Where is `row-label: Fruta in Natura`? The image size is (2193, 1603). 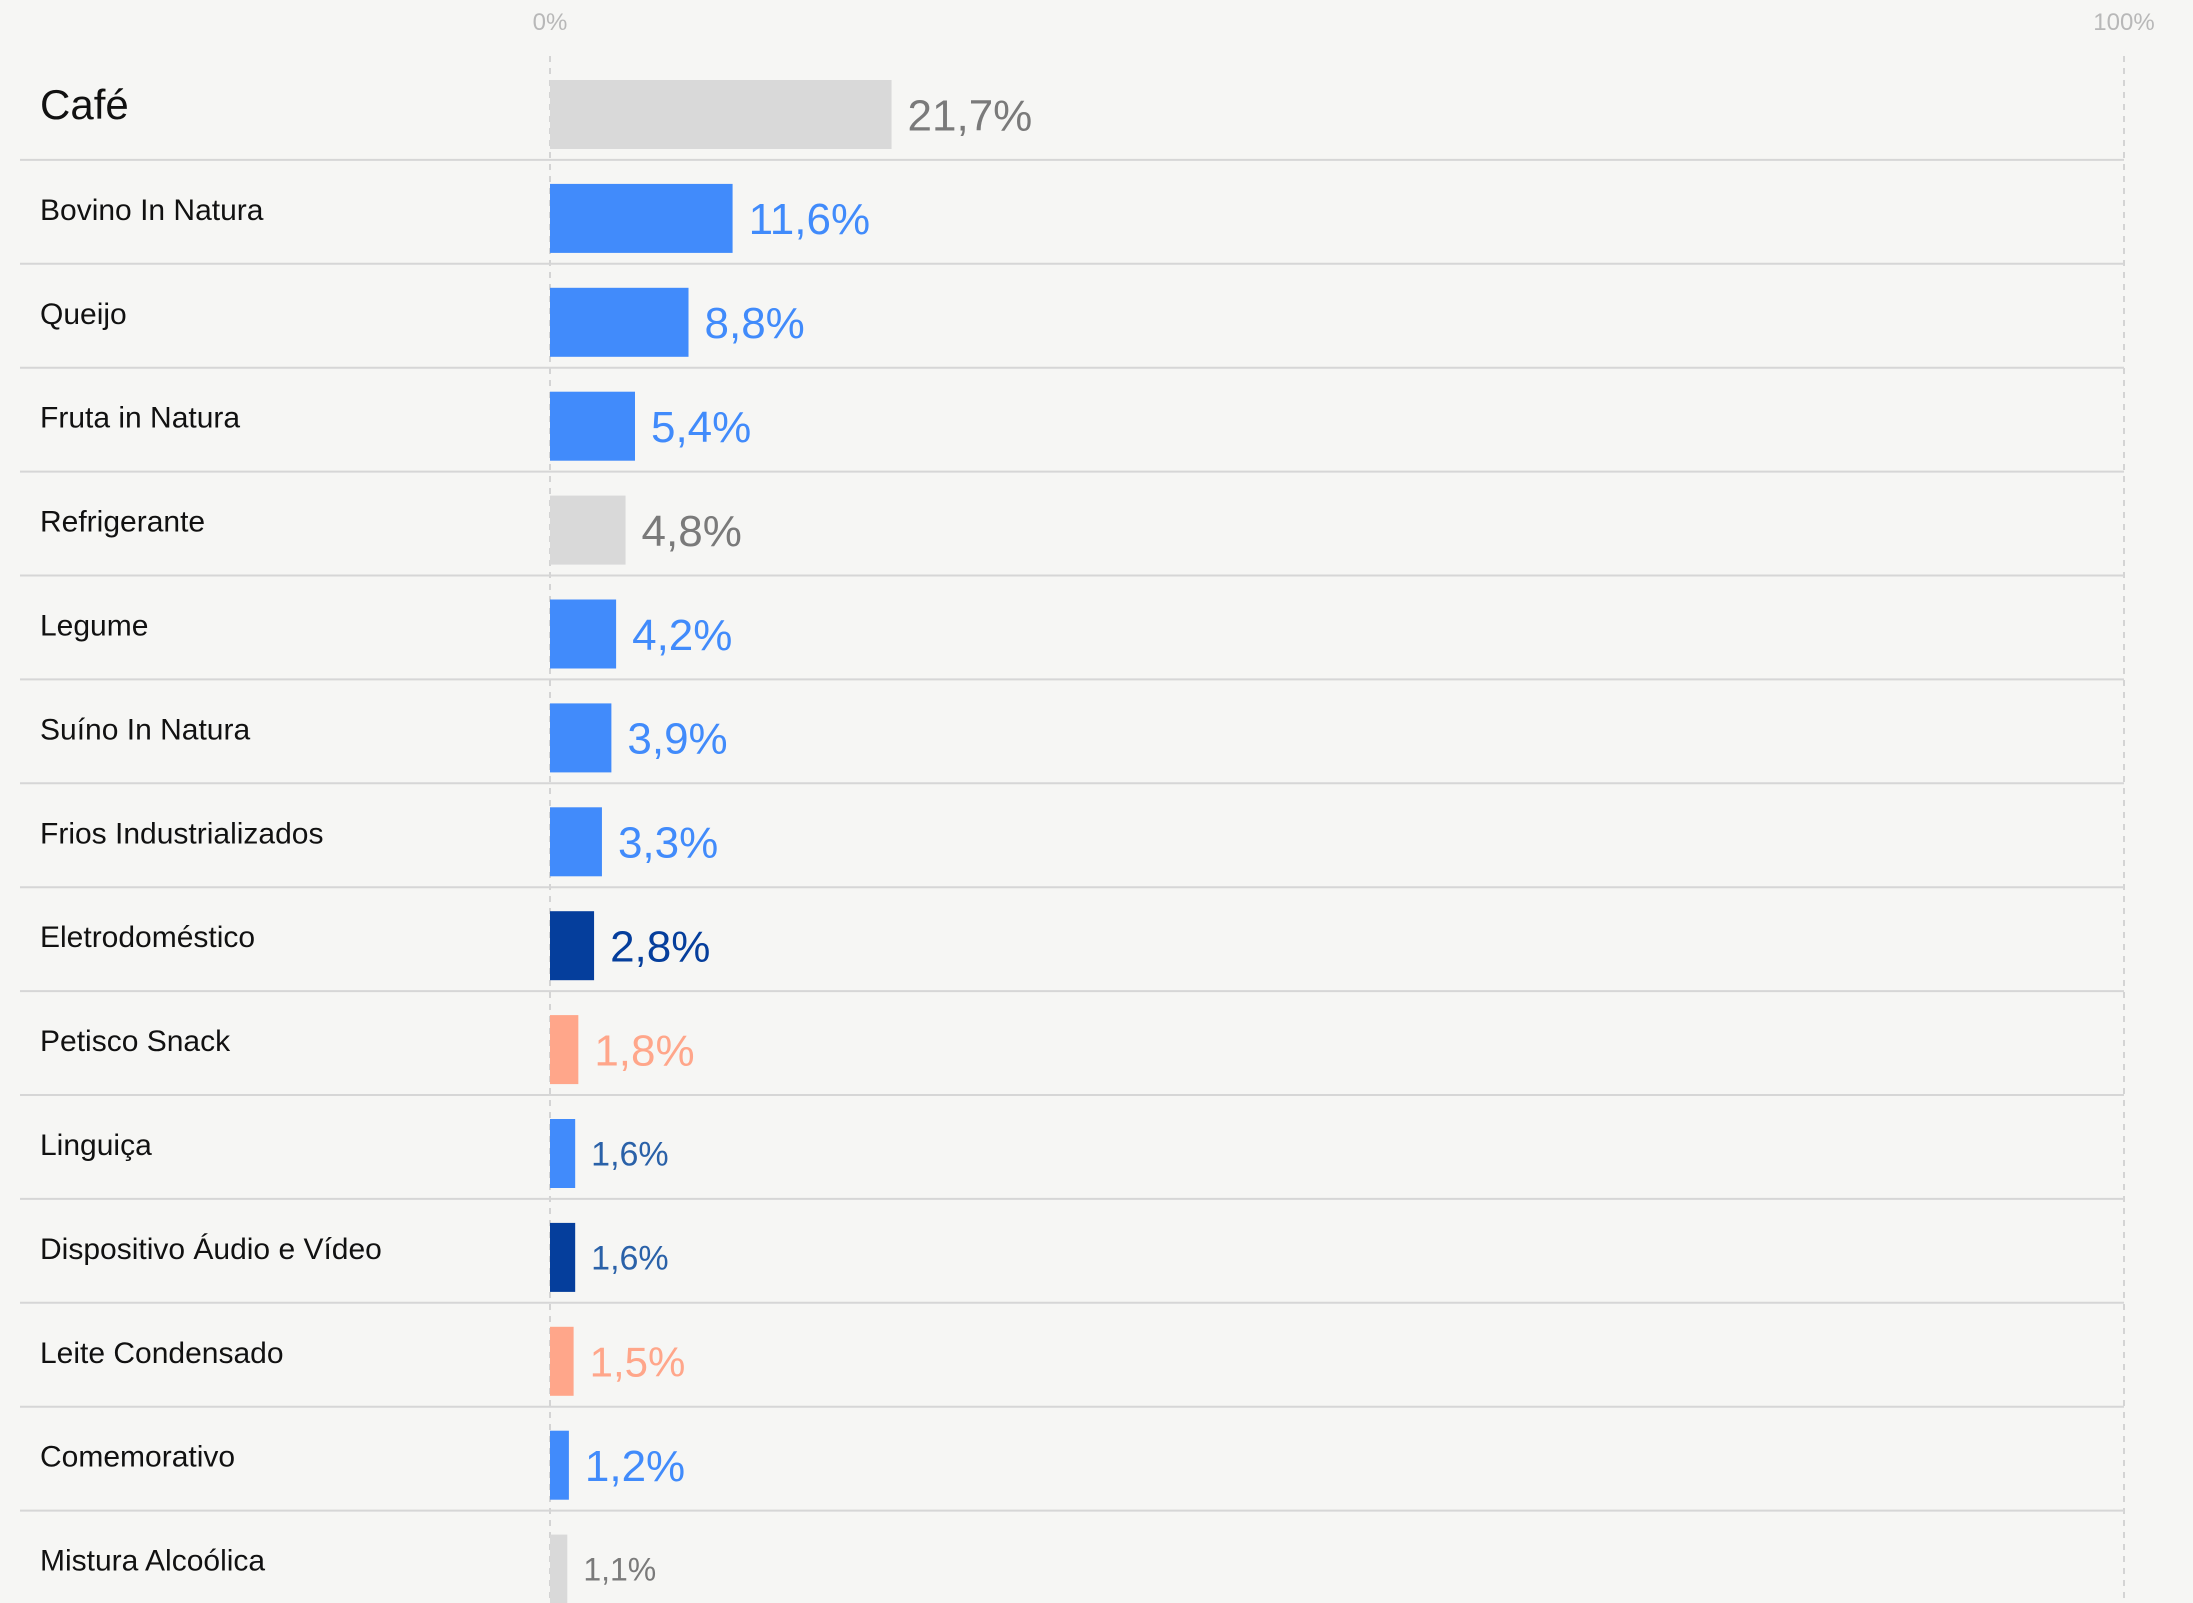
row-label: Fruta in Natura is located at coordinates (140, 418).